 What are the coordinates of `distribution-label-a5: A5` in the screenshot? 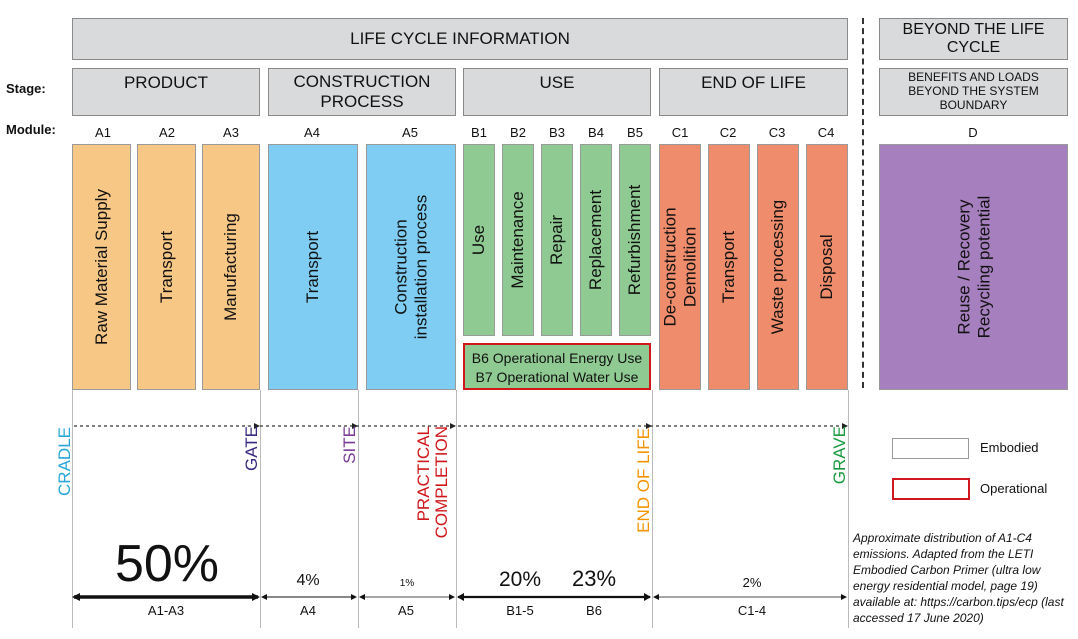 It's located at (406, 610).